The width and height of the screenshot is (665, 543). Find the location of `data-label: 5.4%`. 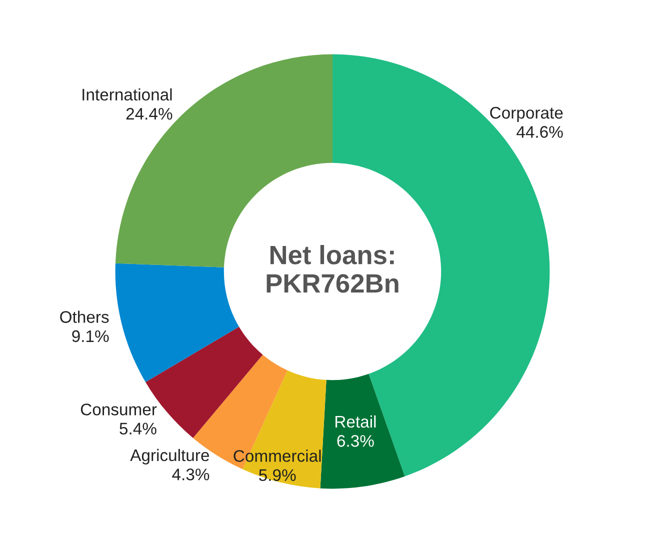

data-label: 5.4% is located at coordinates (138, 428).